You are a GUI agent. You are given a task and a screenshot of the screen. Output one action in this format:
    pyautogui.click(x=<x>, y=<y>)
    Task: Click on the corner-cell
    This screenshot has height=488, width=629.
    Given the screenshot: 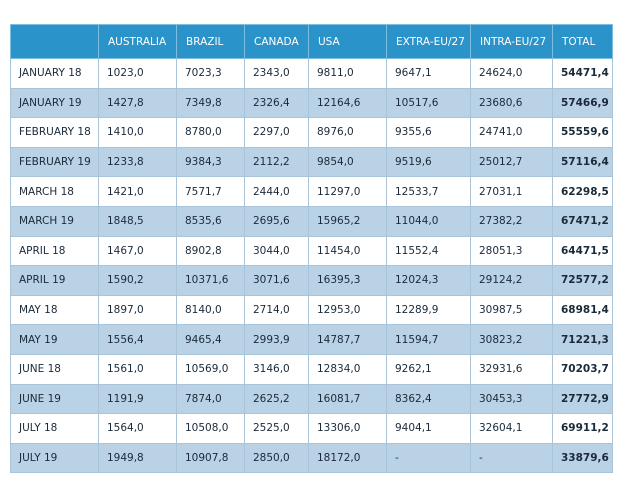 What is the action you would take?
    pyautogui.click(x=54, y=41)
    